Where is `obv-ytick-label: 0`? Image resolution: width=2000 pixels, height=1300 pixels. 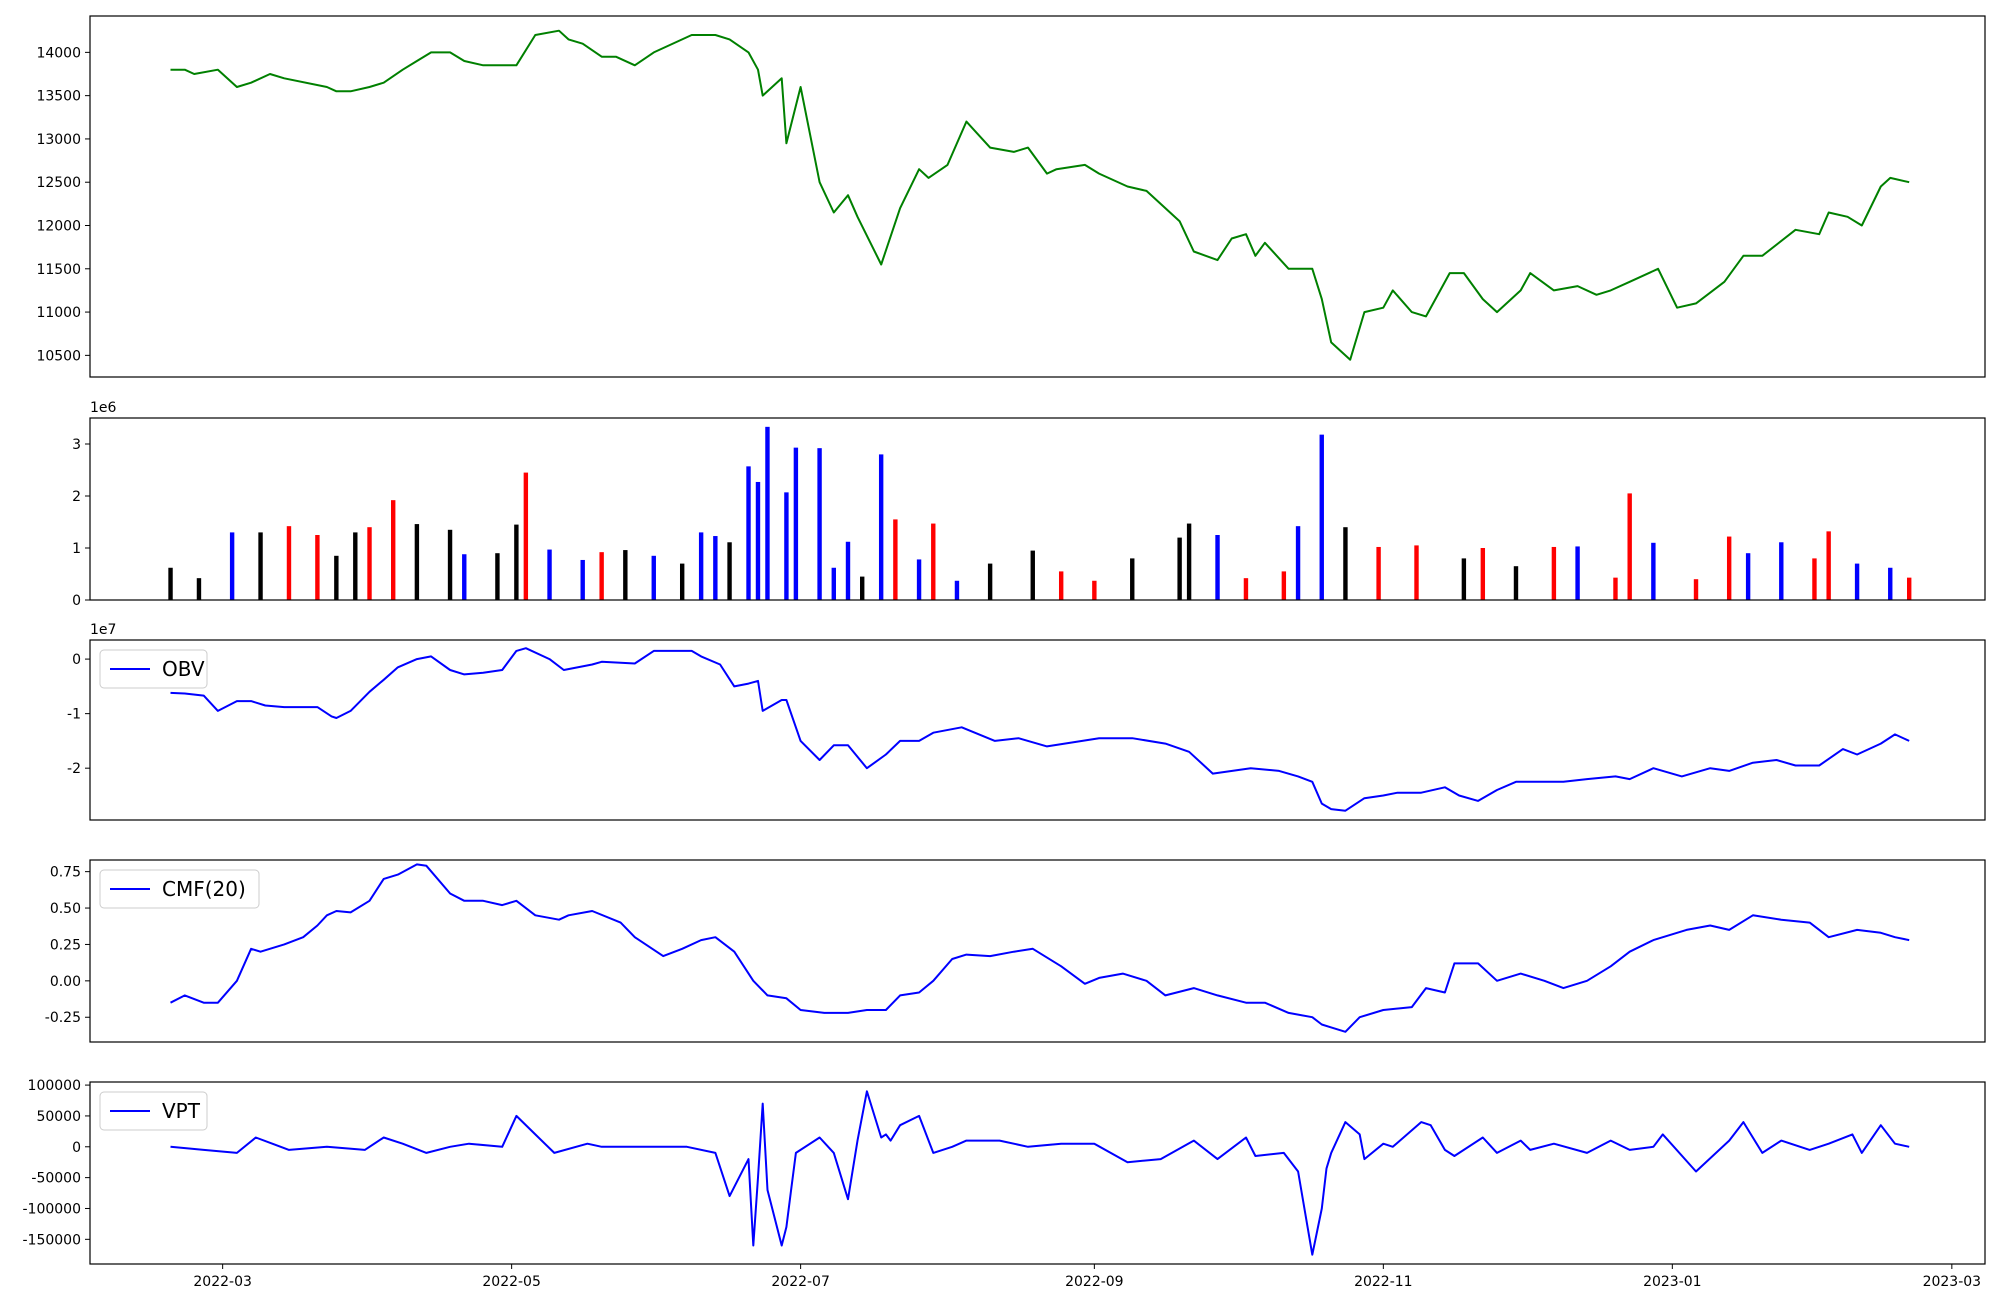
obv-ytick-label: 0 is located at coordinates (76, 660).